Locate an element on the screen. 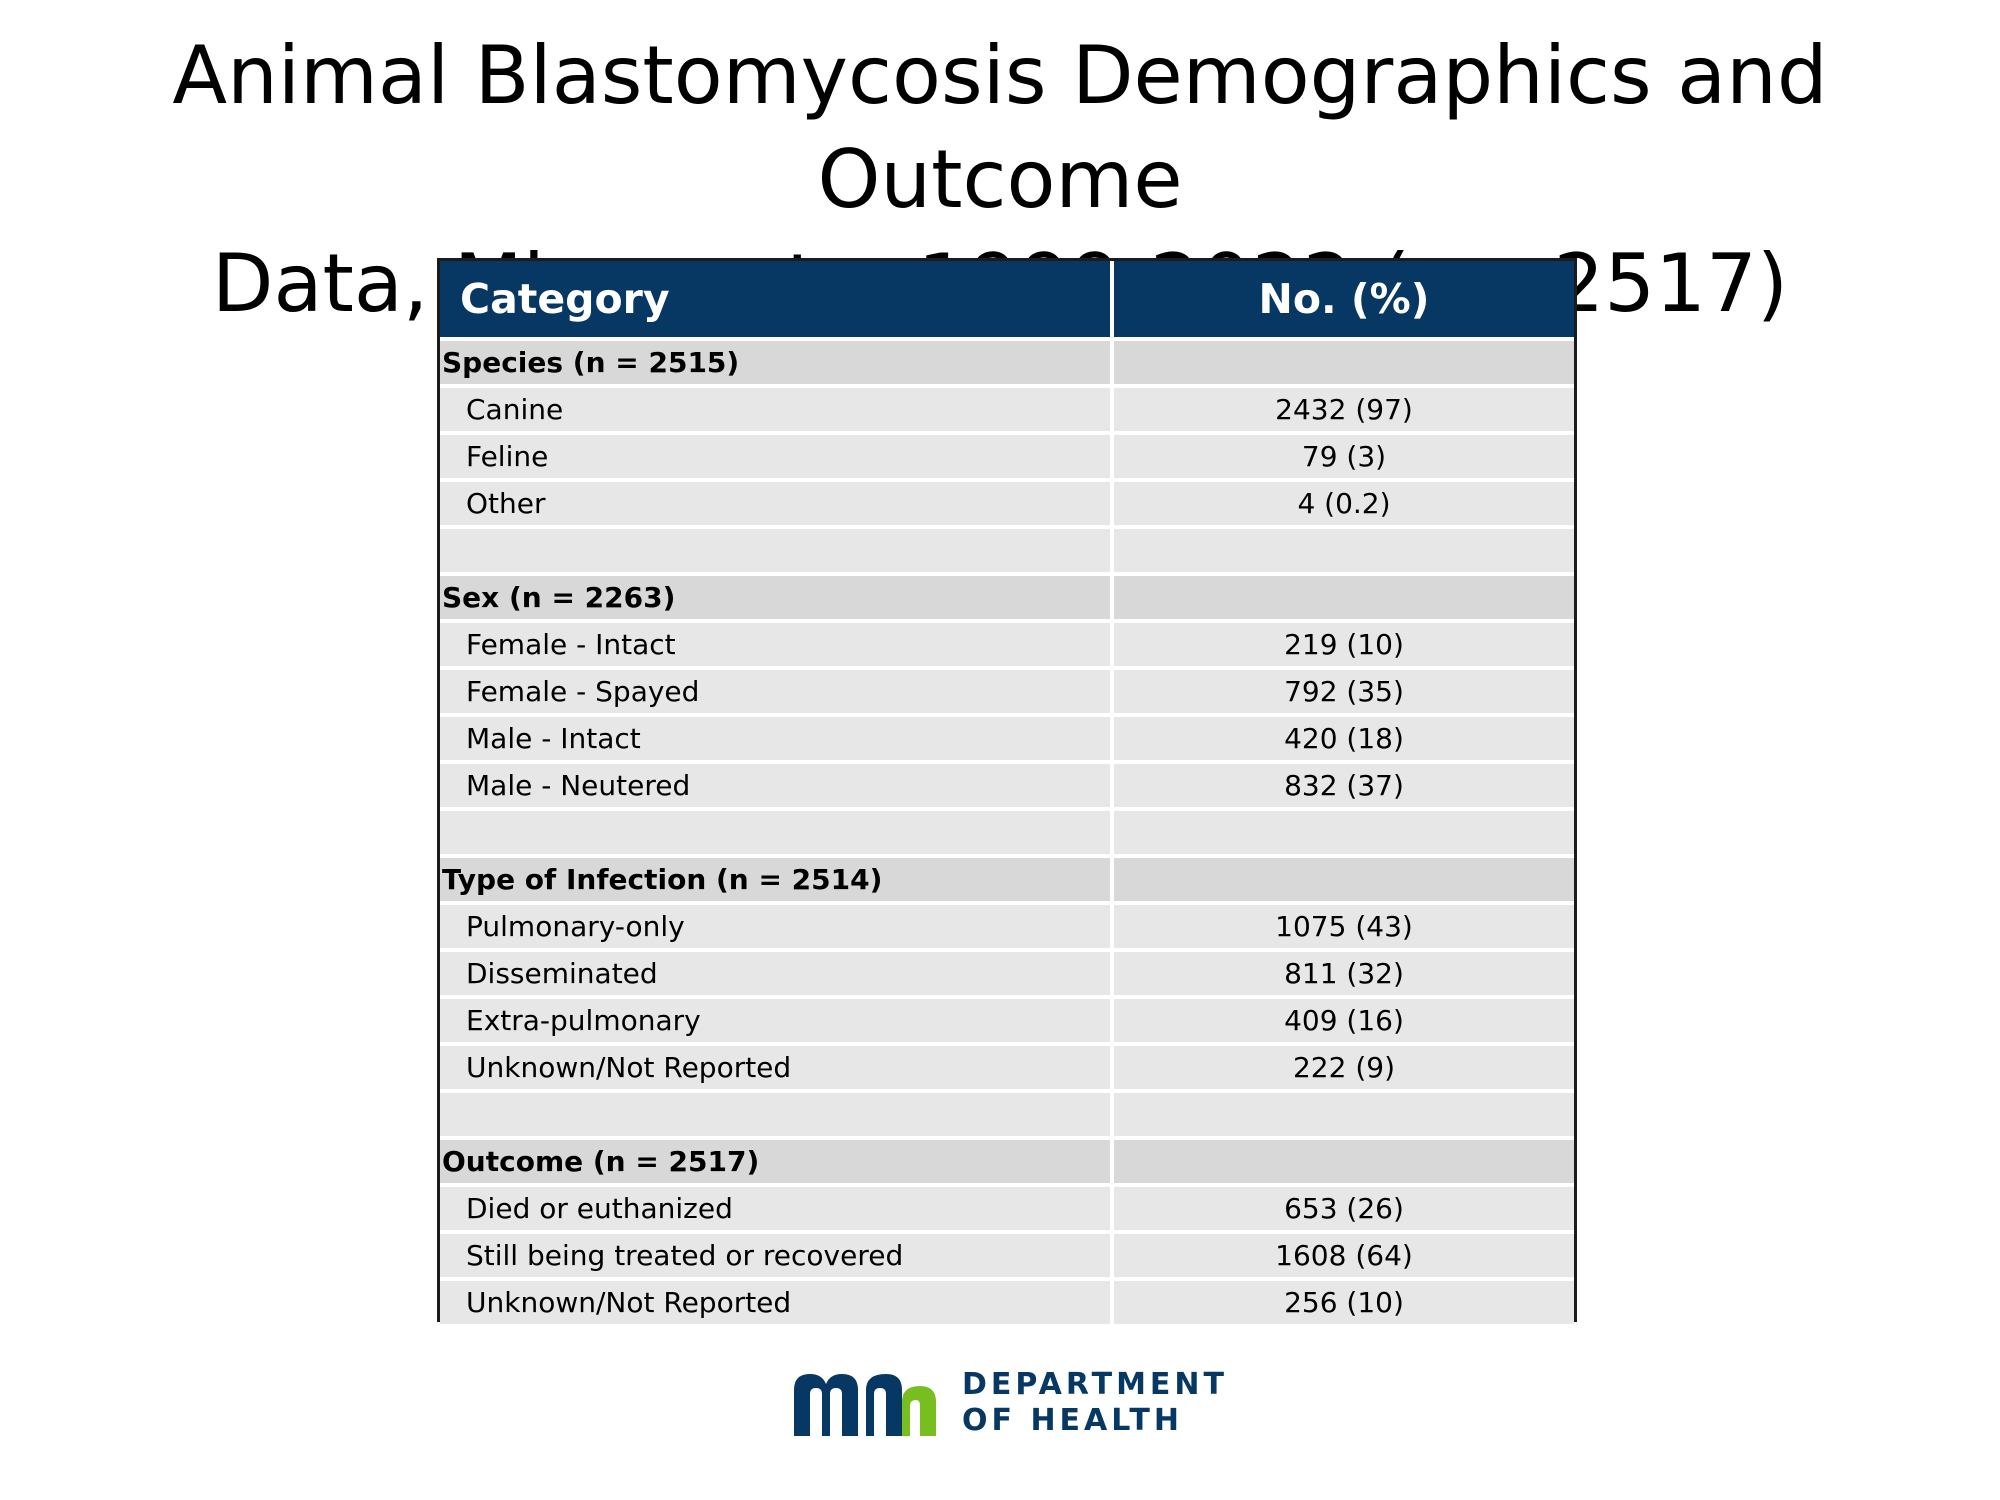 Image resolution: width=2000 pixels, height=1500 pixels. table-row: Male - Intact 420 (18) is located at coordinates (1007, 739).